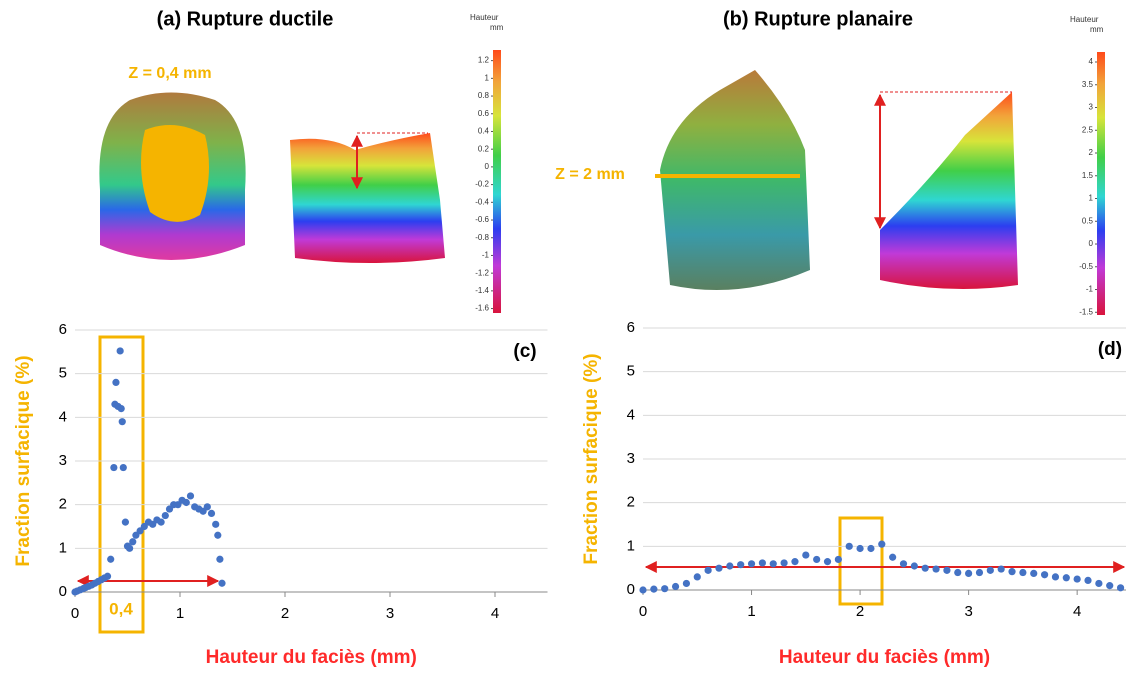 This screenshot has width=1131, height=673. What do you see at coordinates (484, 95) in the screenshot?
I see `colorbar-tick-label: 0.8` at bounding box center [484, 95].